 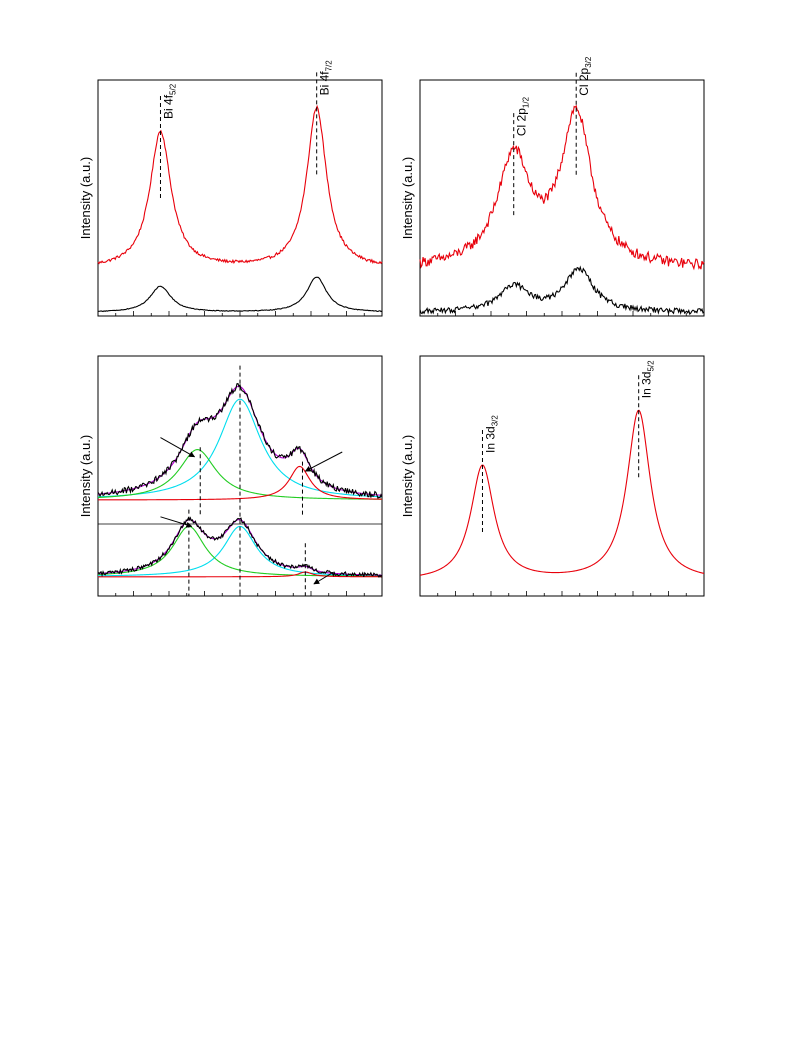 I want to click on peak-label: Cl 2p1/2, so click(x=523, y=116).